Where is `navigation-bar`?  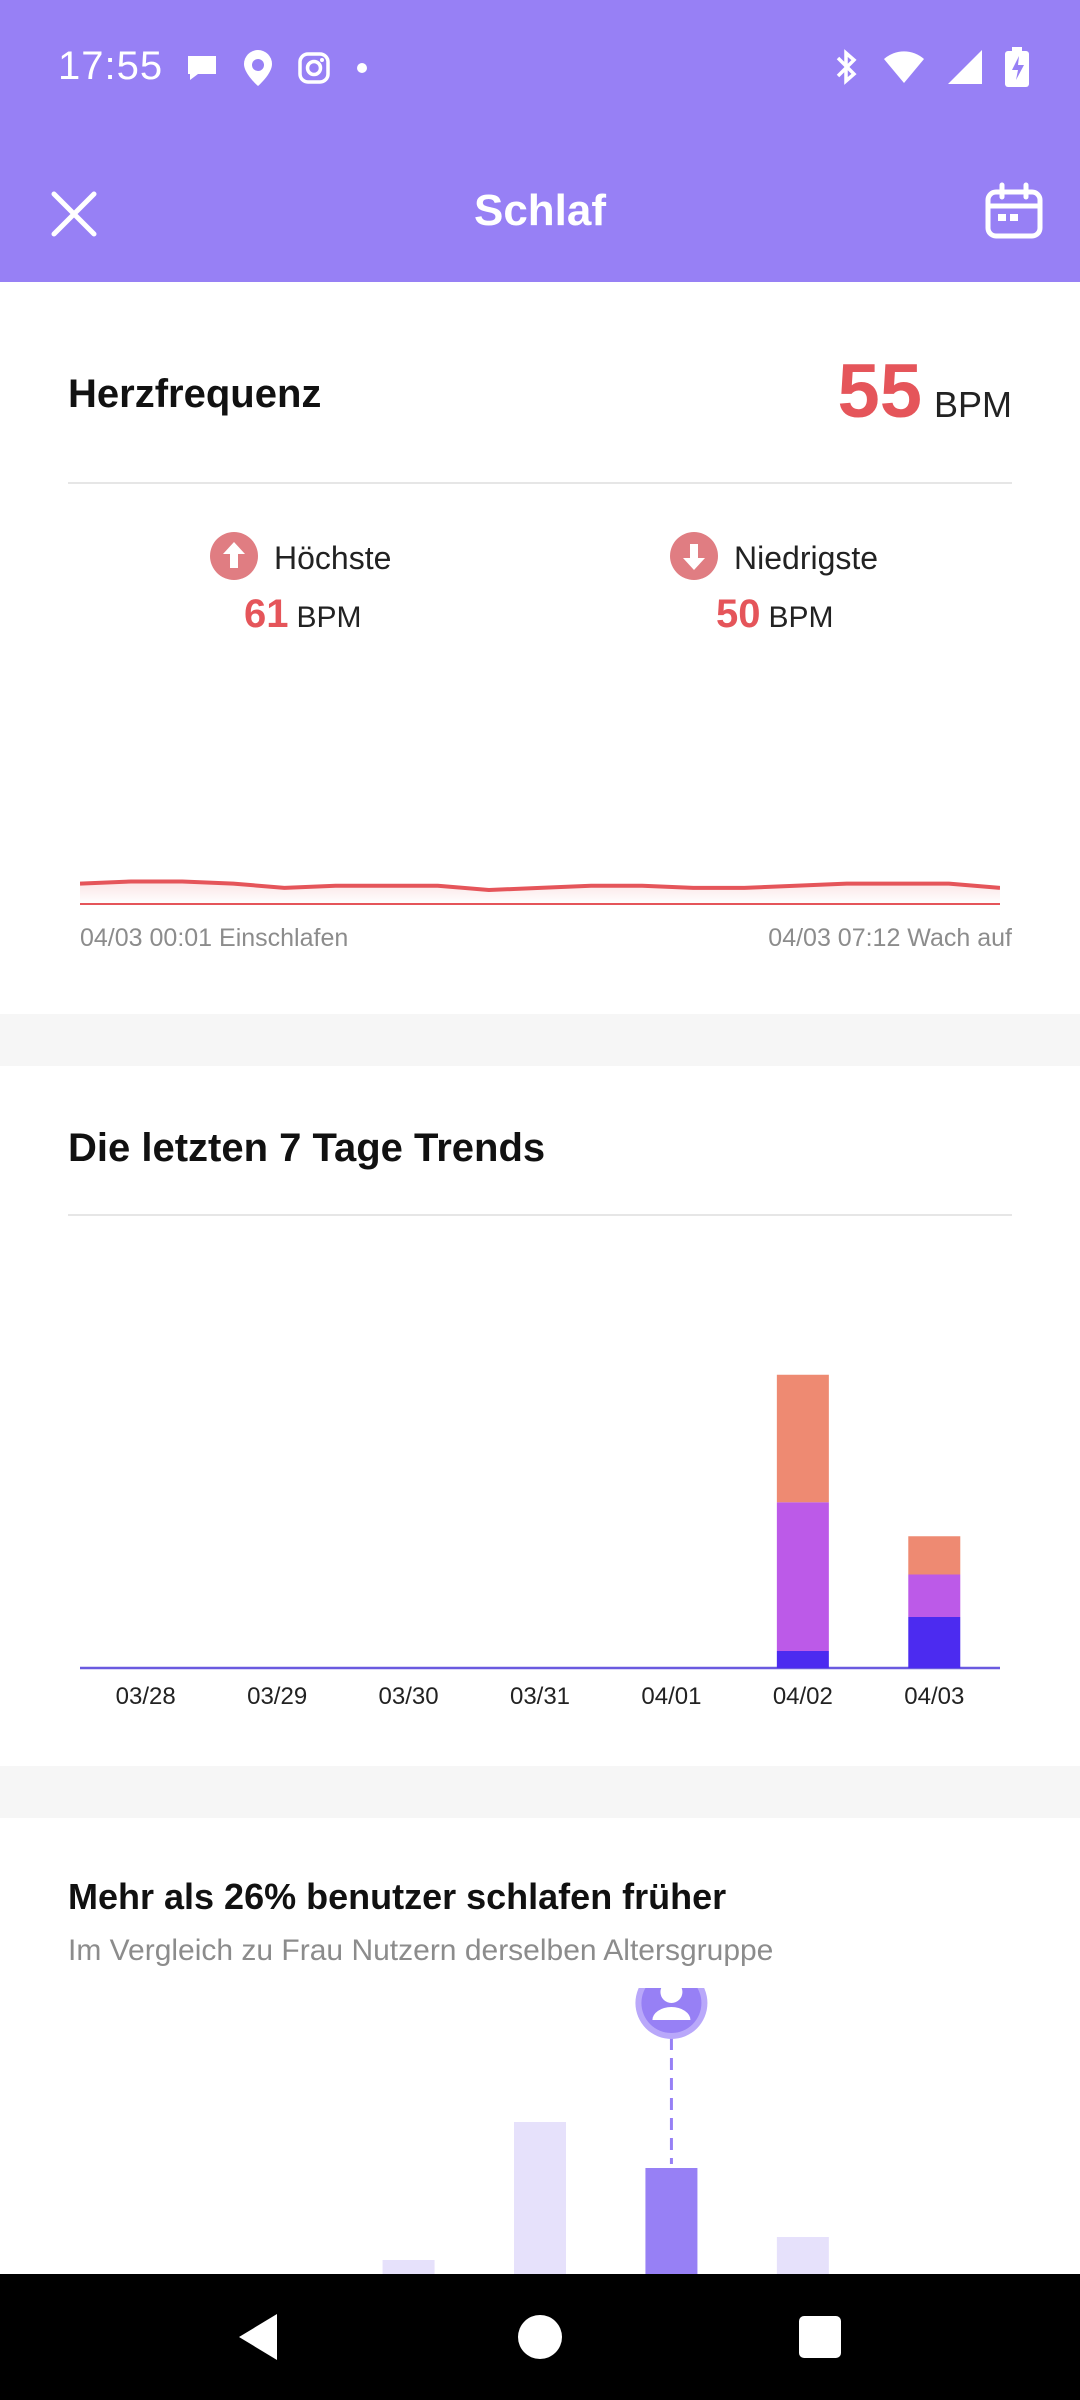
navigation-bar is located at coordinates (540, 2337).